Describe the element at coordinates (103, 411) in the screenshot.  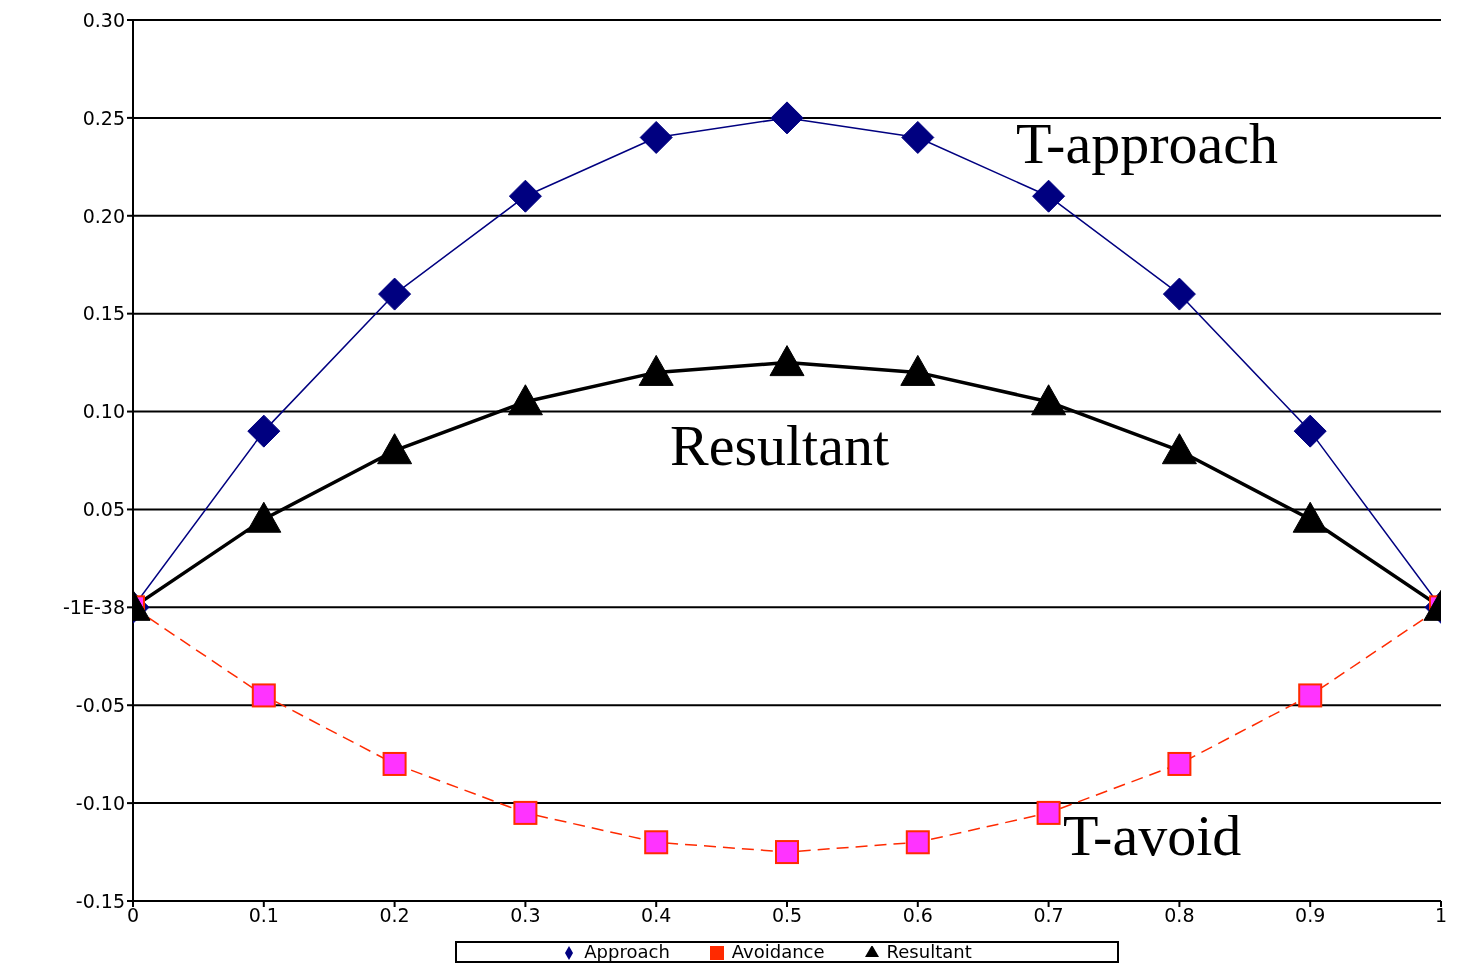
I see `y-tick-label: 0.10` at that location.